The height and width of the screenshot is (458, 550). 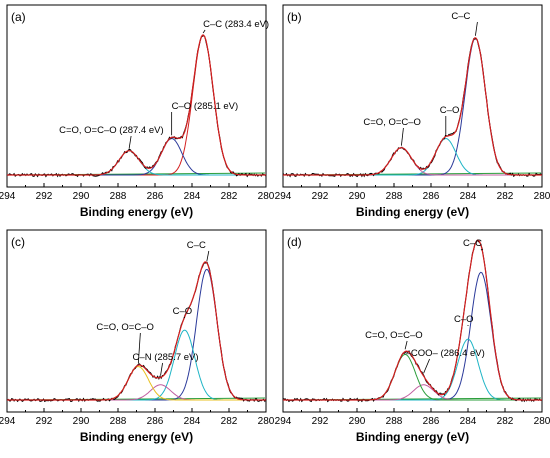 What do you see at coordinates (18, 17) in the screenshot?
I see `panel-label: (a)` at bounding box center [18, 17].